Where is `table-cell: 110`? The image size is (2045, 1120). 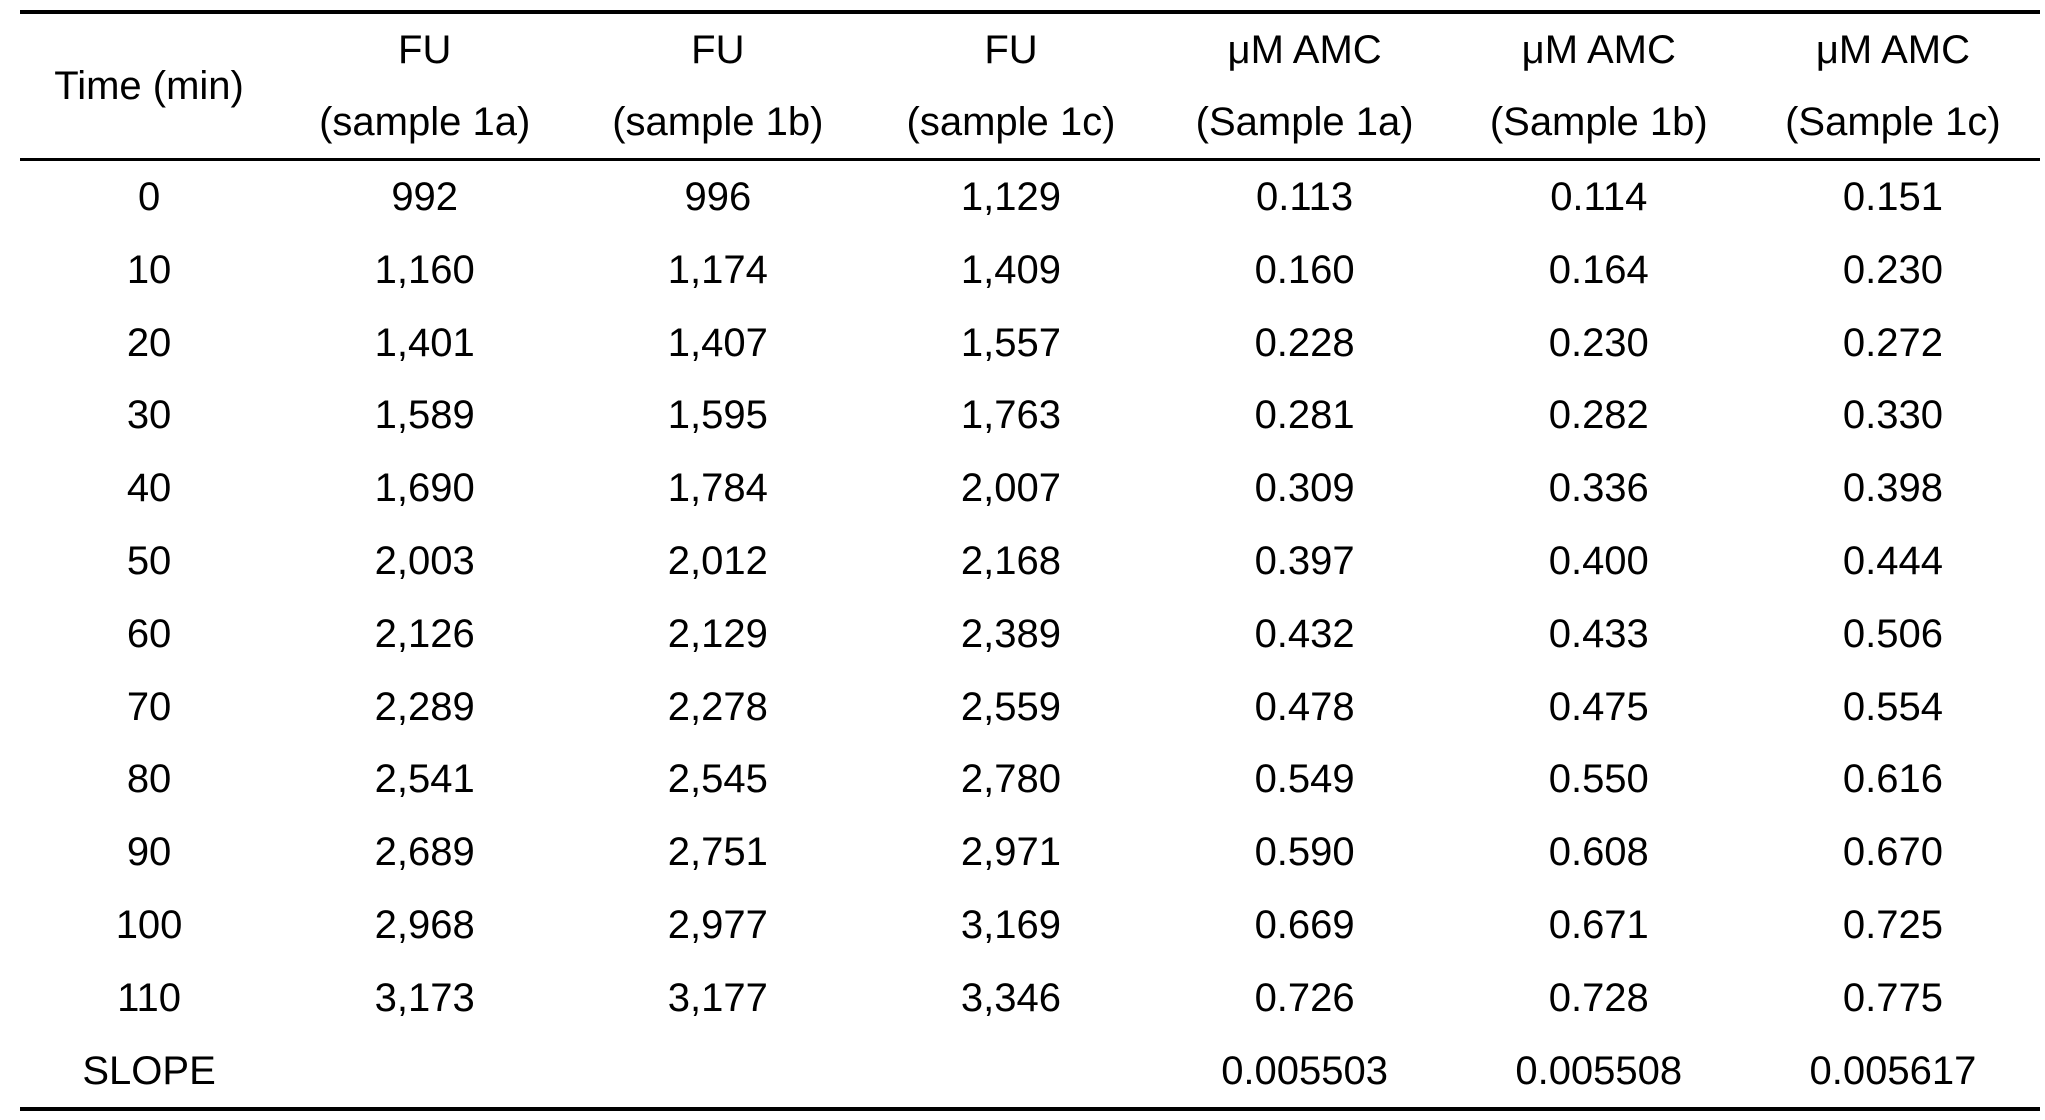 table-cell: 110 is located at coordinates (149, 997).